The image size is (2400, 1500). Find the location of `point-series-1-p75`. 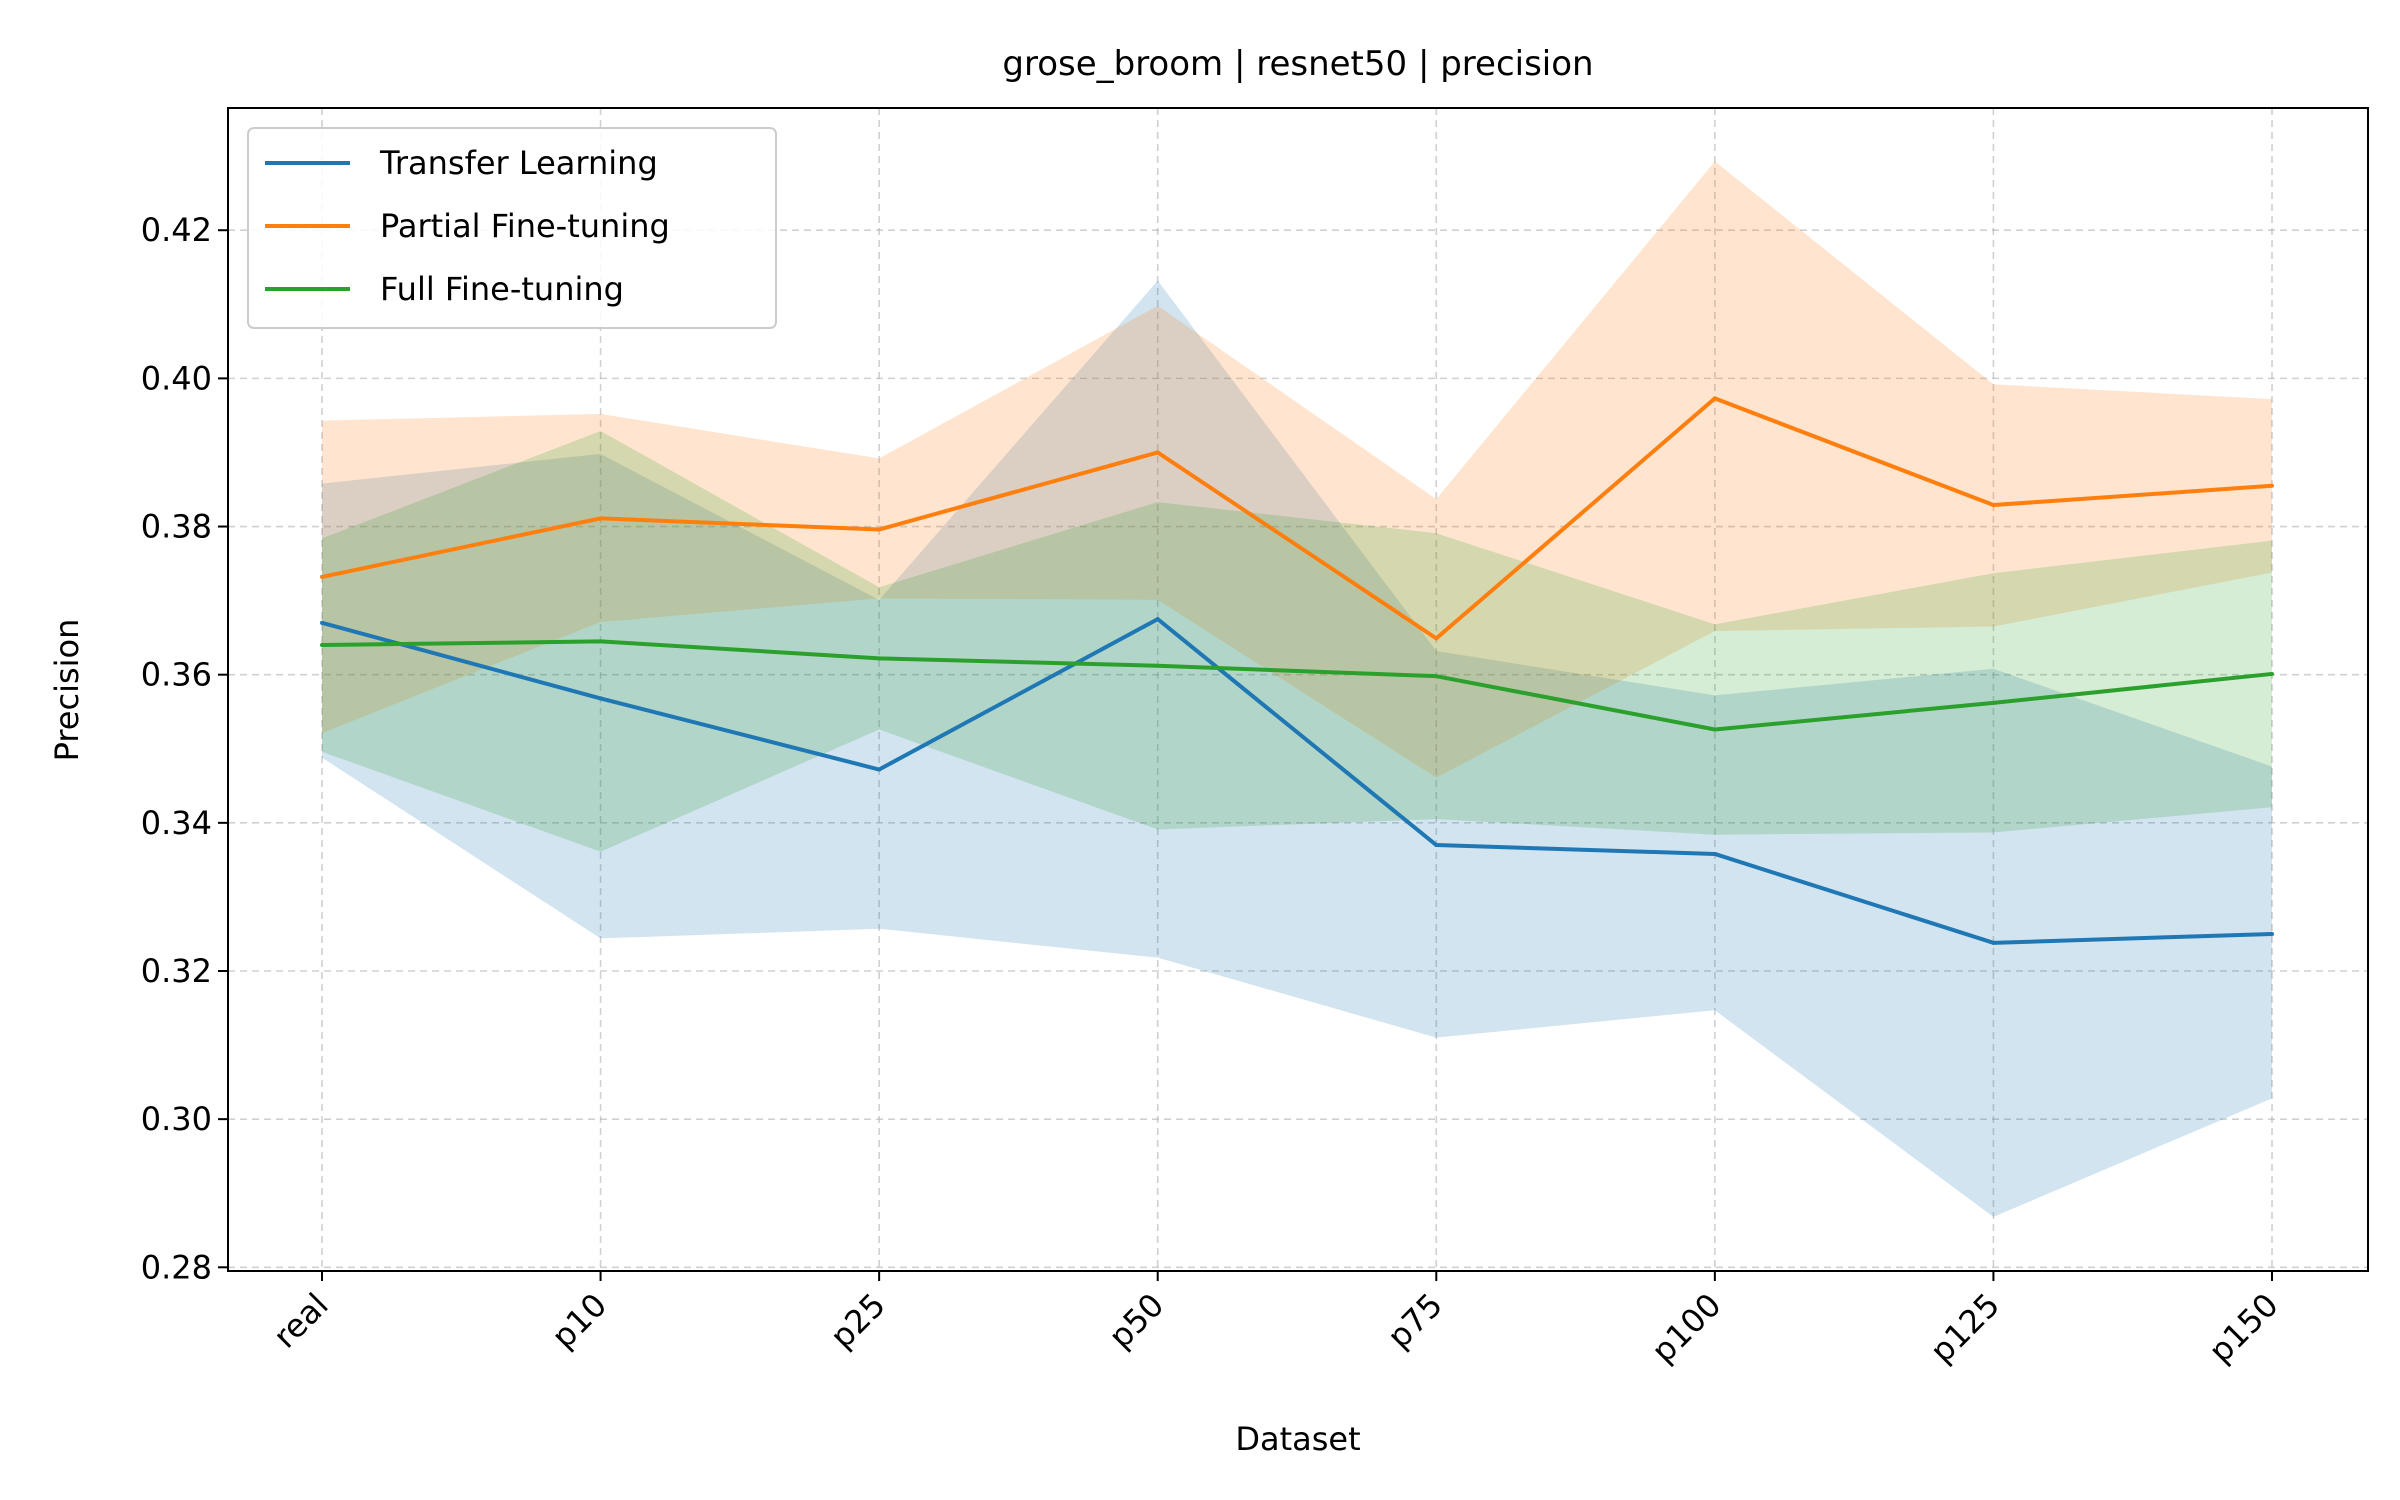

point-series-1-p75 is located at coordinates (1436, 638).